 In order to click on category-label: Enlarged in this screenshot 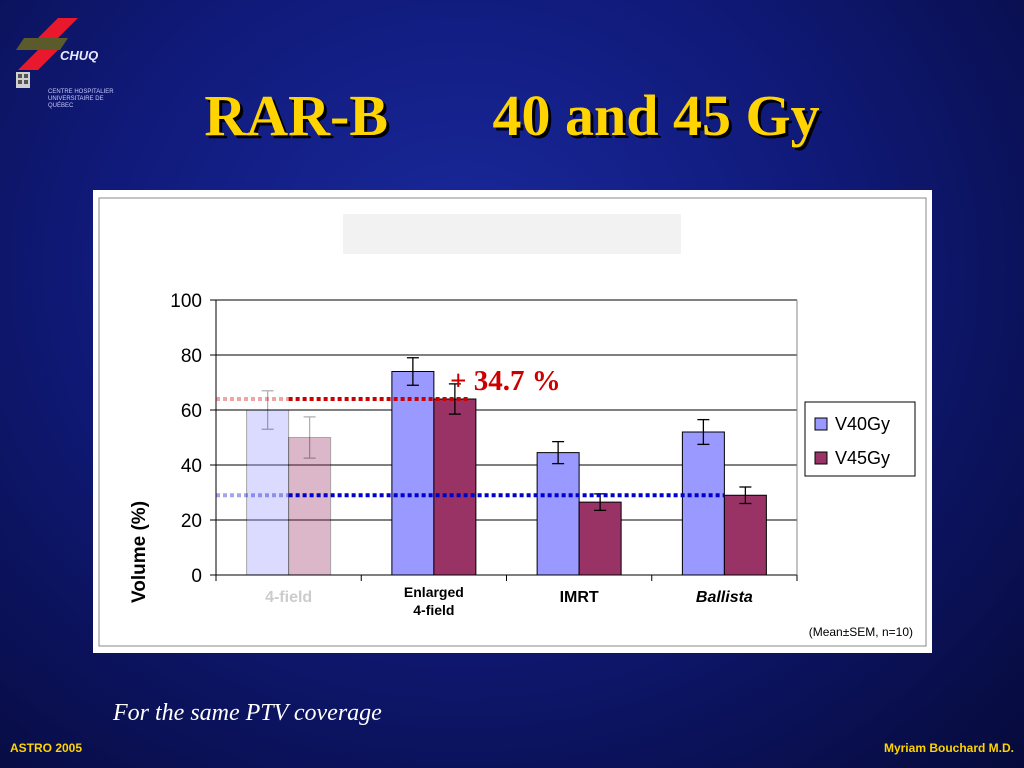, I will do `click(434, 592)`.